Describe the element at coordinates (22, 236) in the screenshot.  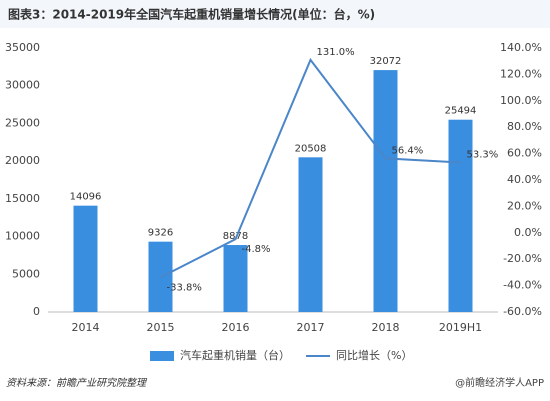
I see `y-tick-label: 10000` at that location.